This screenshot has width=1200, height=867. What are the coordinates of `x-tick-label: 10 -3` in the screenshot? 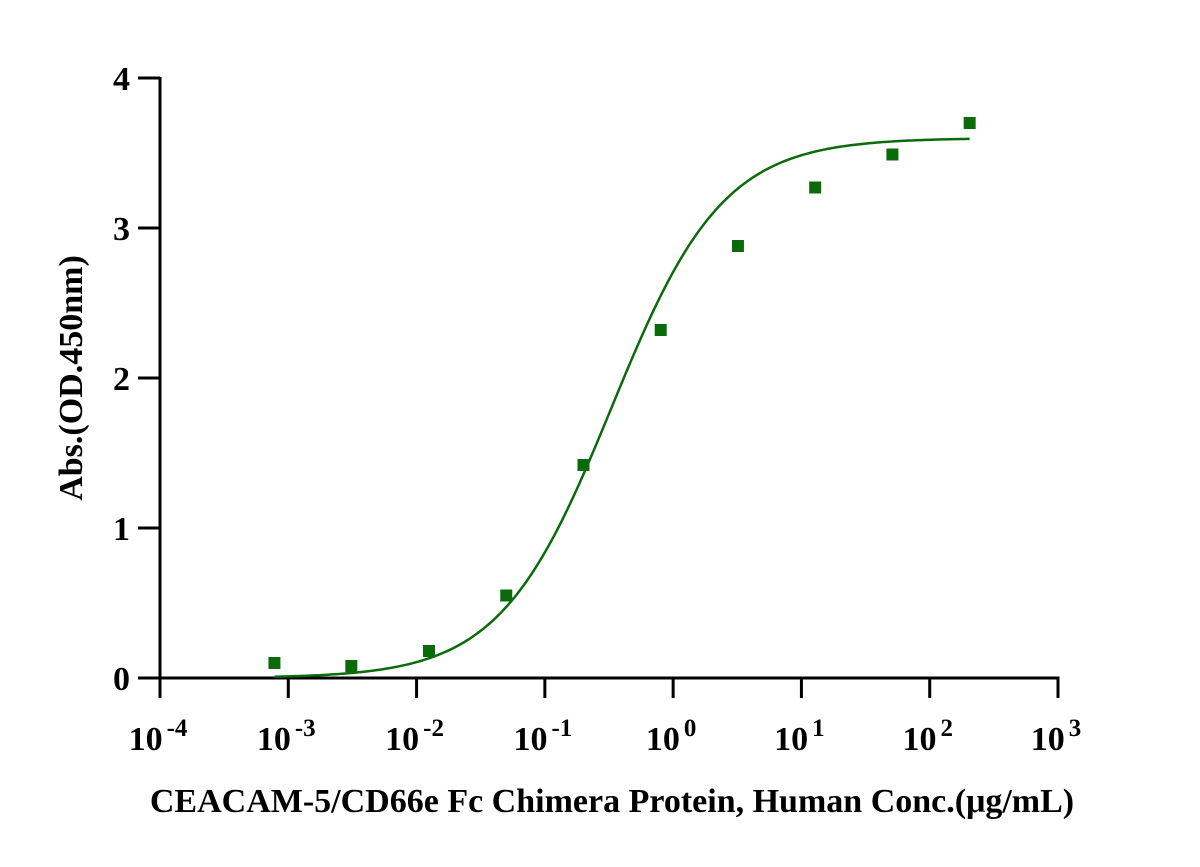 It's located at (286, 736).